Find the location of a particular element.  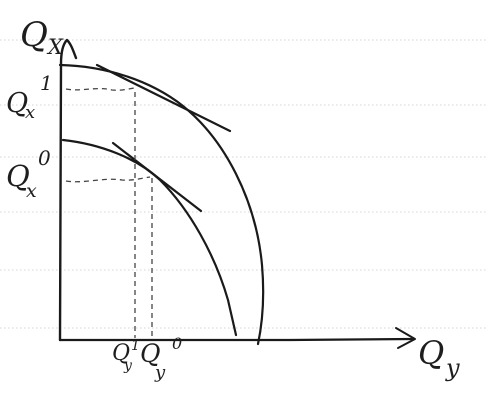

qx0-label: Q is located at coordinates (18, 176).